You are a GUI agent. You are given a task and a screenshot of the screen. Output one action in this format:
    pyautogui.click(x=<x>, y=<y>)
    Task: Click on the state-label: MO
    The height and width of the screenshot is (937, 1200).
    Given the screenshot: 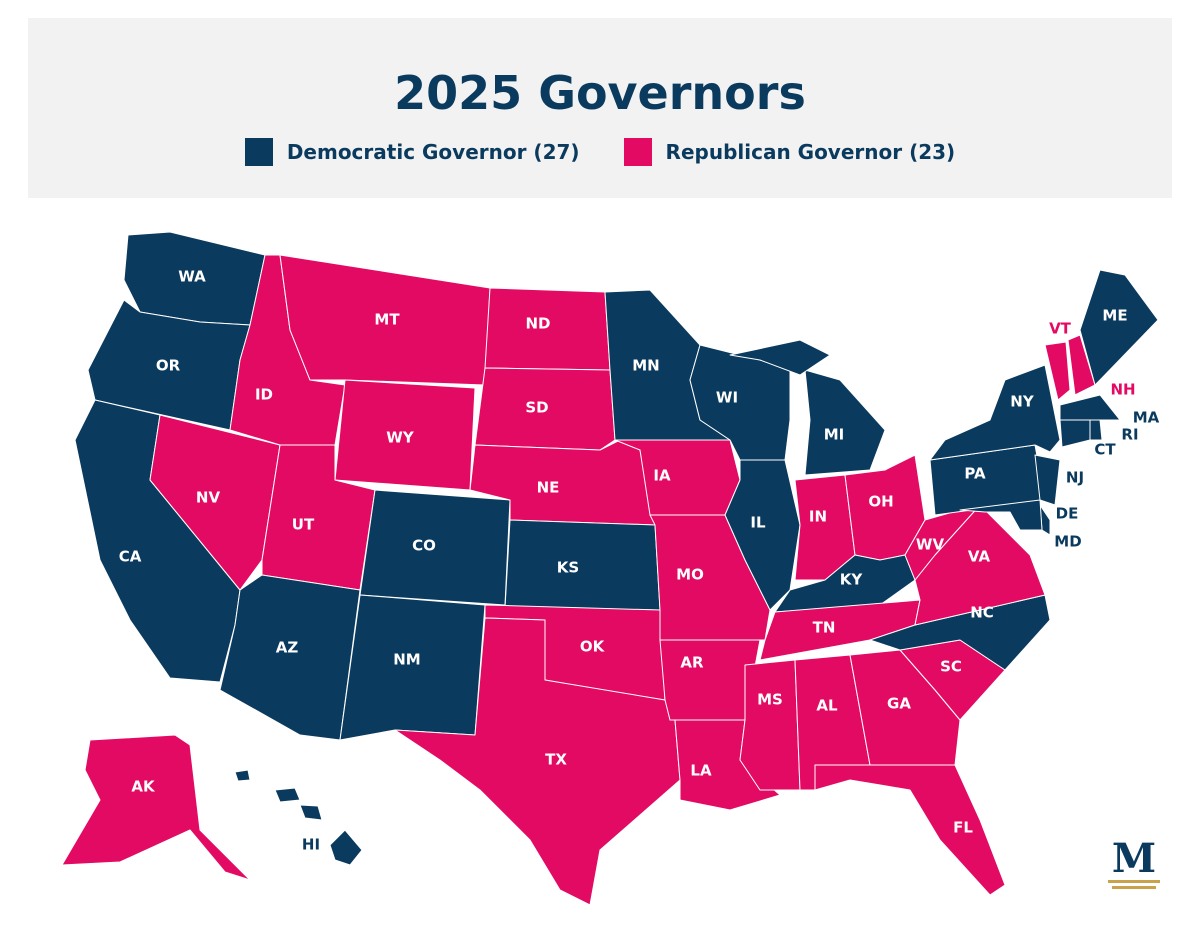 What is the action you would take?
    pyautogui.click(x=690, y=575)
    